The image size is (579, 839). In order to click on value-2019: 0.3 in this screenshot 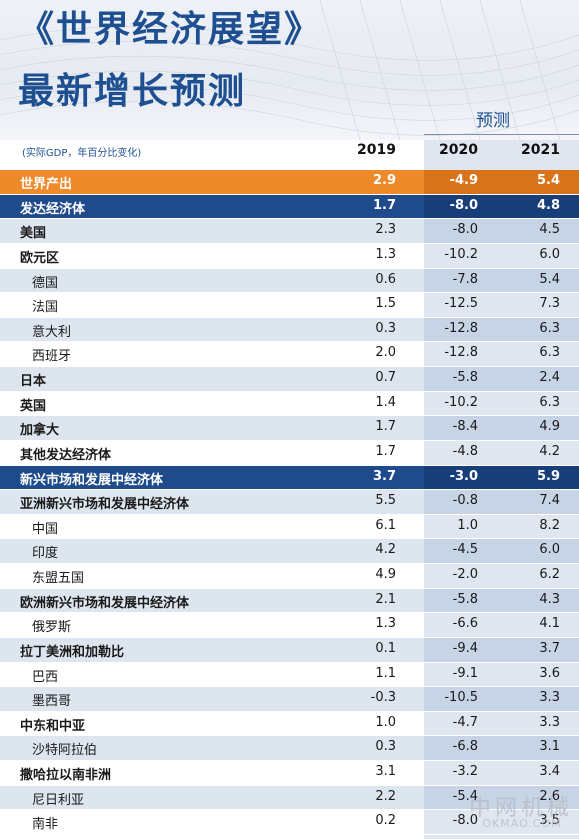, I will do `click(385, 328)`.